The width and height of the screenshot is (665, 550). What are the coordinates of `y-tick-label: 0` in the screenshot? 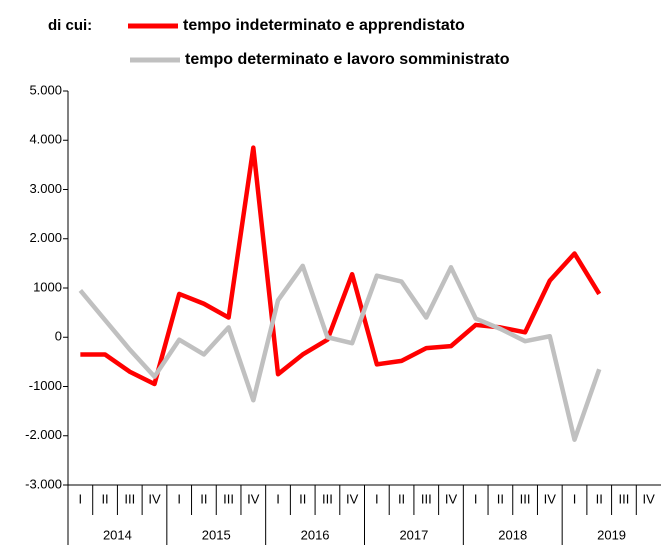 It's located at (58, 336).